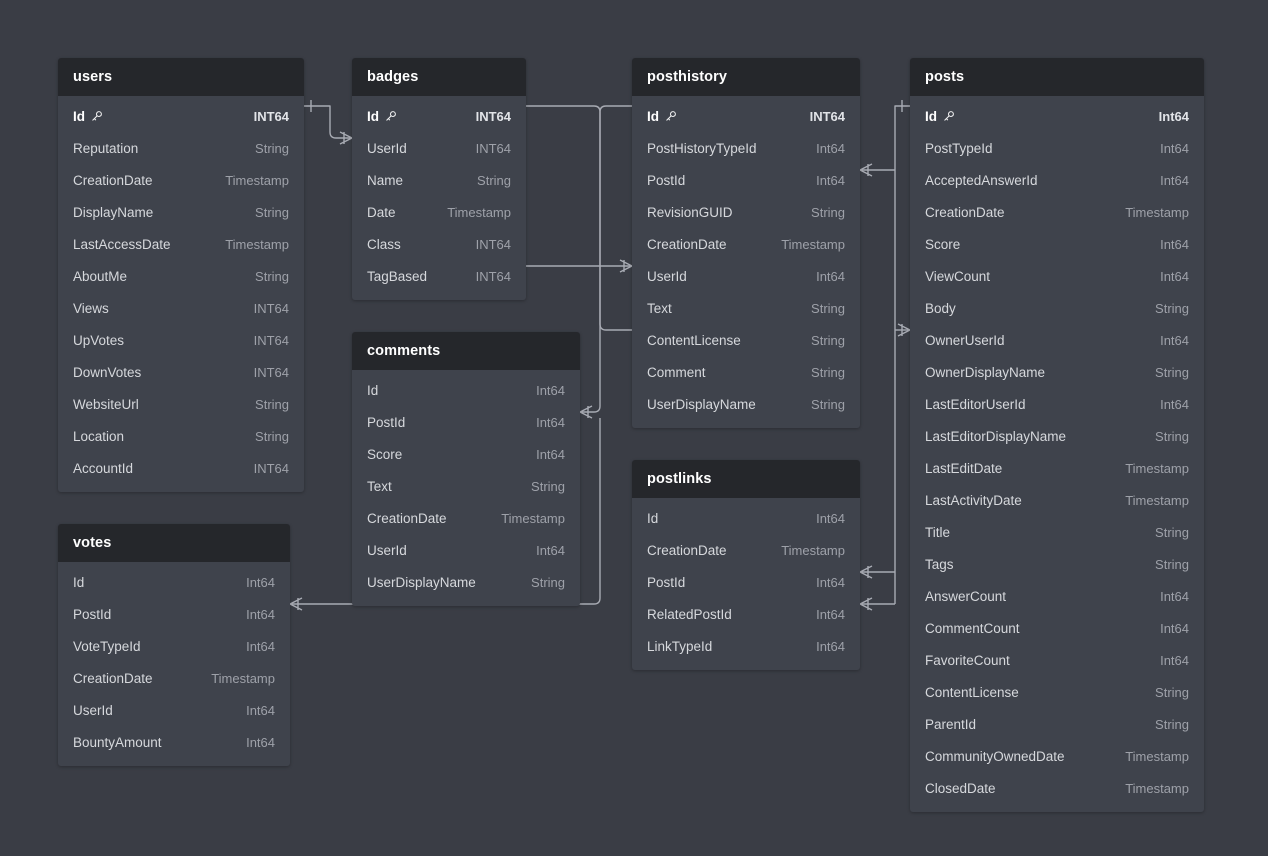  I want to click on column-name: Title, so click(938, 532).